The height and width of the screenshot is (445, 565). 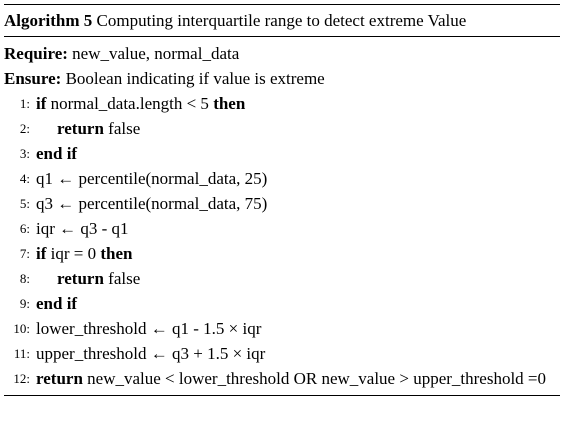 I want to click on code-line-9: 9: end if, so click(x=282, y=303).